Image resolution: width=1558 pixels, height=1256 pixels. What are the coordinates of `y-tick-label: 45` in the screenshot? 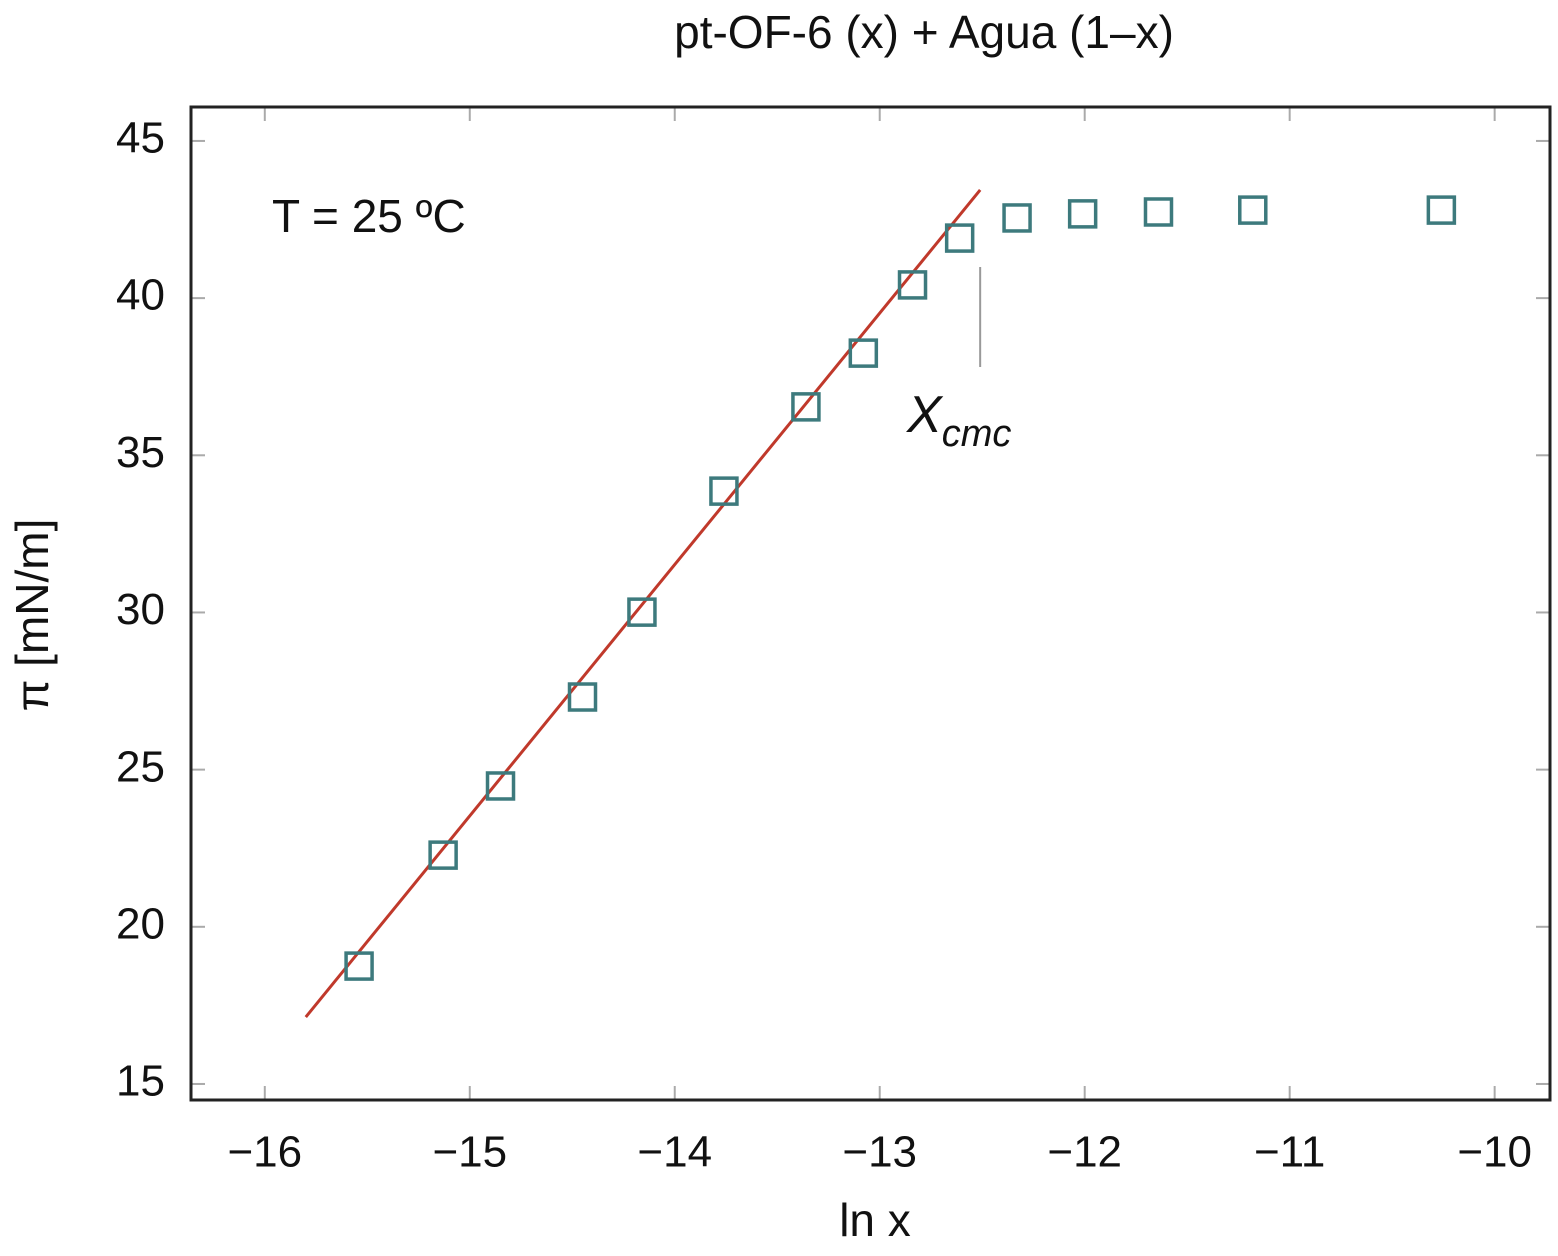 It's located at (140, 138).